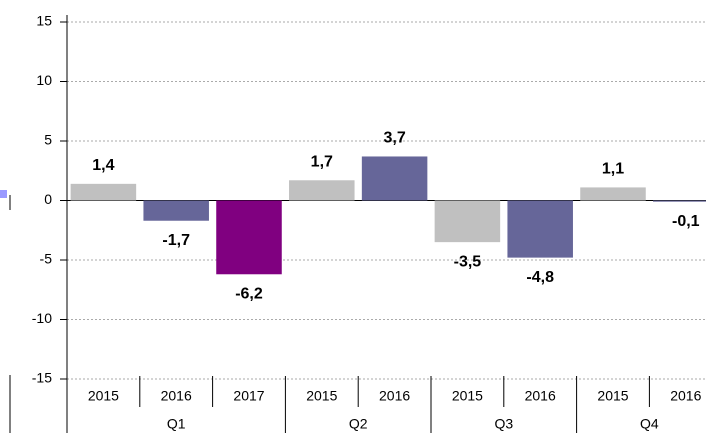  I want to click on value-label: -4,8, so click(540, 277).